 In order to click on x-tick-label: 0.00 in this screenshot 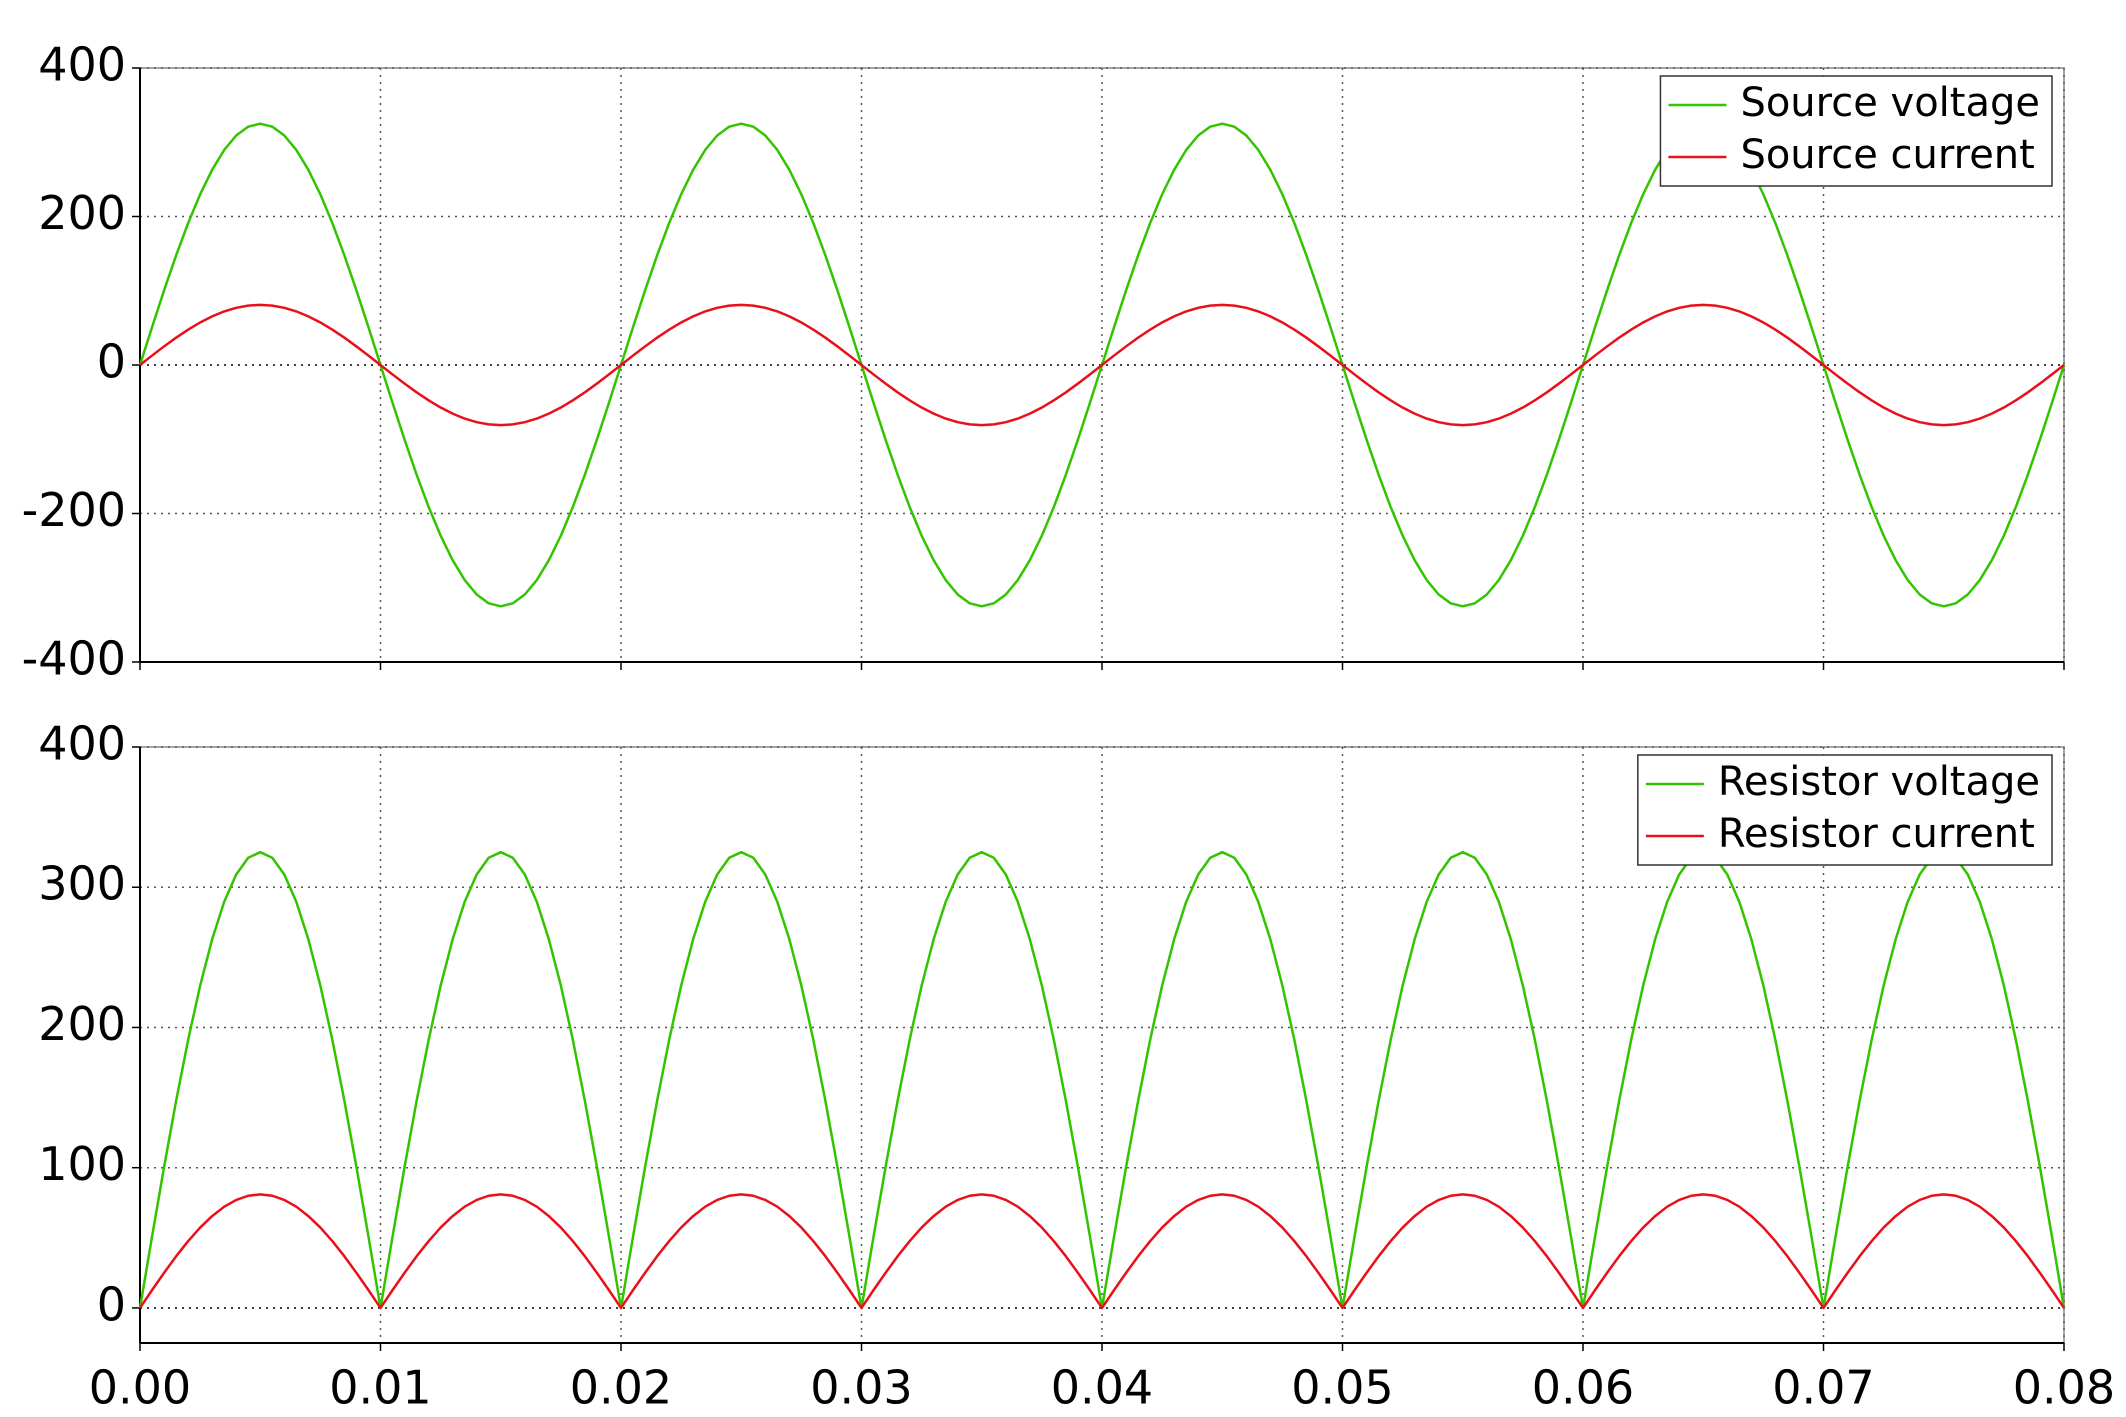, I will do `click(140, 1388)`.